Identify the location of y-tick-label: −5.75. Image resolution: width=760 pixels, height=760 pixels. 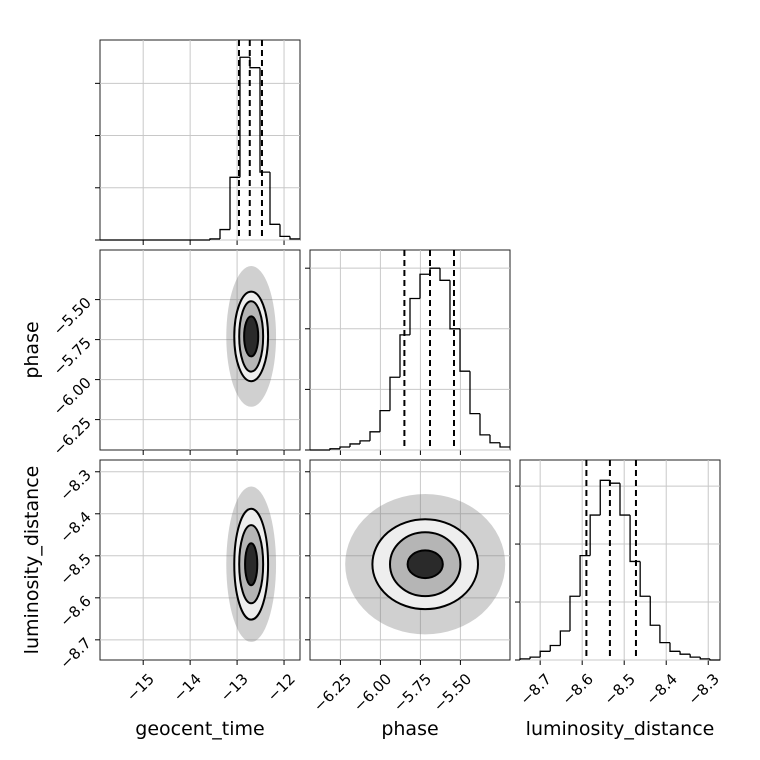
(72, 356).